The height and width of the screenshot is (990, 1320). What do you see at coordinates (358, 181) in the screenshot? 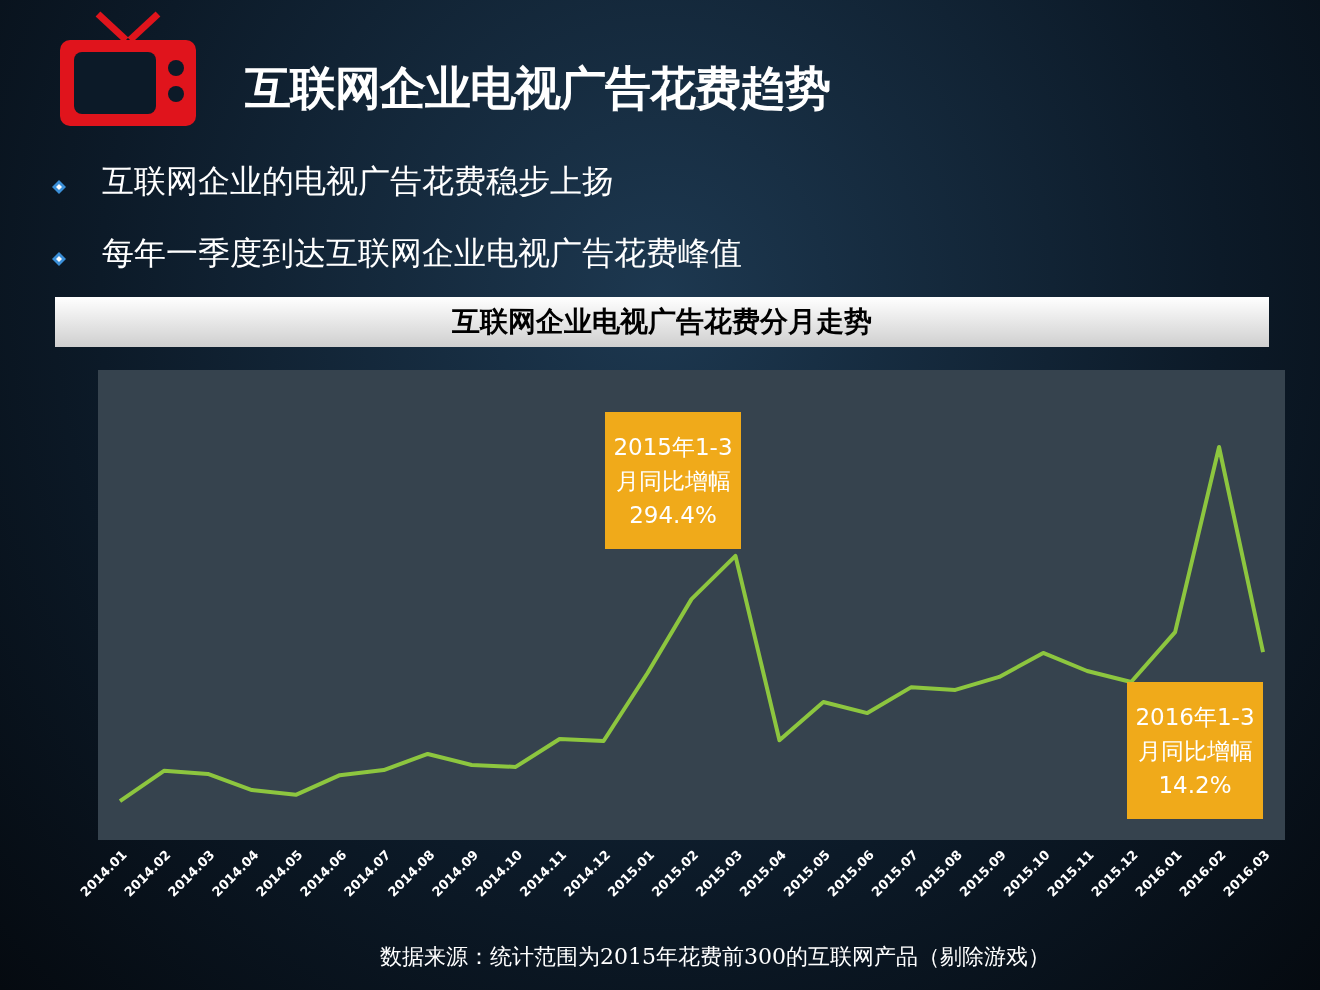
I see `text: 互联网企业的电视广告花费稳步上扬` at bounding box center [358, 181].